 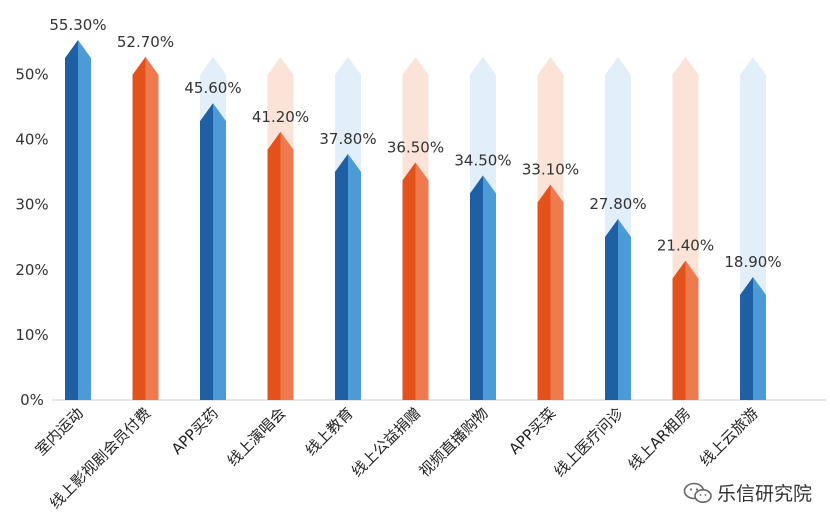 What do you see at coordinates (31, 335) in the screenshot?
I see `y-tick-label: 10%` at bounding box center [31, 335].